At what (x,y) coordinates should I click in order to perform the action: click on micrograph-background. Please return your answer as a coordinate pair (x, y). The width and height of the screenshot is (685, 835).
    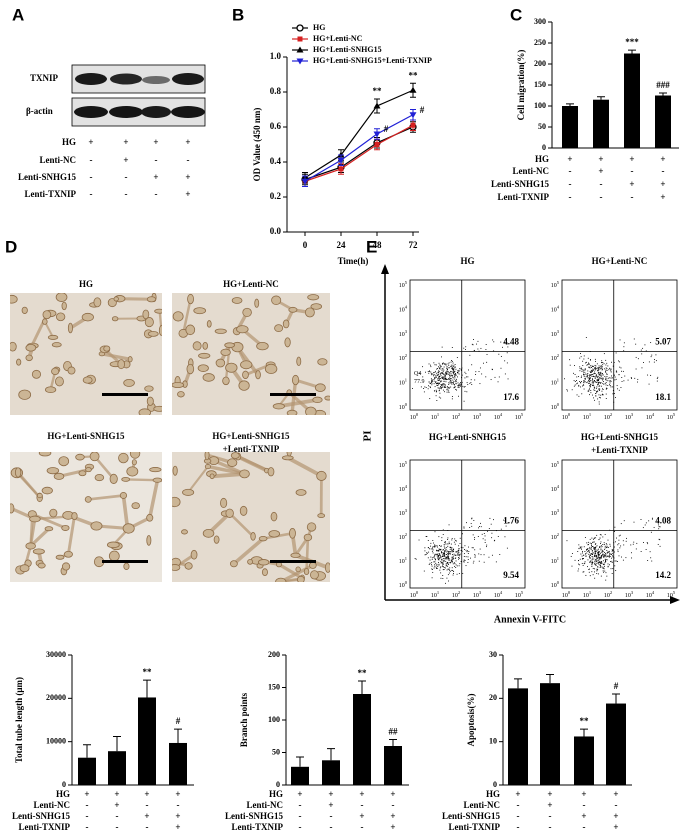
    Looking at the image, I should click on (86, 354).